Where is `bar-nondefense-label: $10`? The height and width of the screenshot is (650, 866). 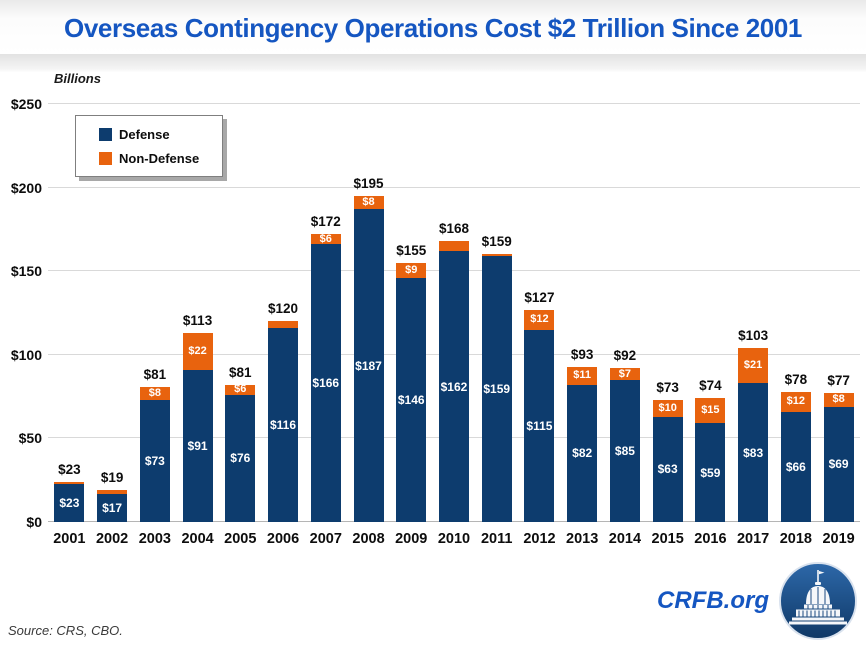 bar-nondefense-label: $10 is located at coordinates (667, 407).